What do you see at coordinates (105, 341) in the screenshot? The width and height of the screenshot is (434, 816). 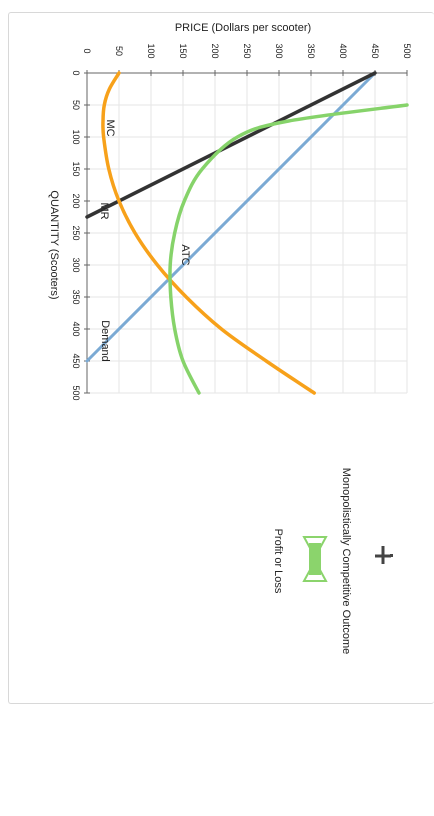 I see `curve-label-demand: Demand` at bounding box center [105, 341].